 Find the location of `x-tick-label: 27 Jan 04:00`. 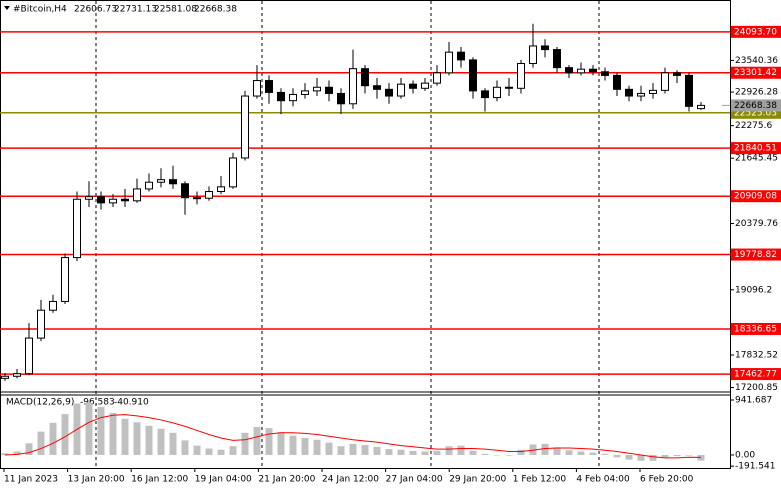

x-tick-label: 27 Jan 04:00 is located at coordinates (414, 480).